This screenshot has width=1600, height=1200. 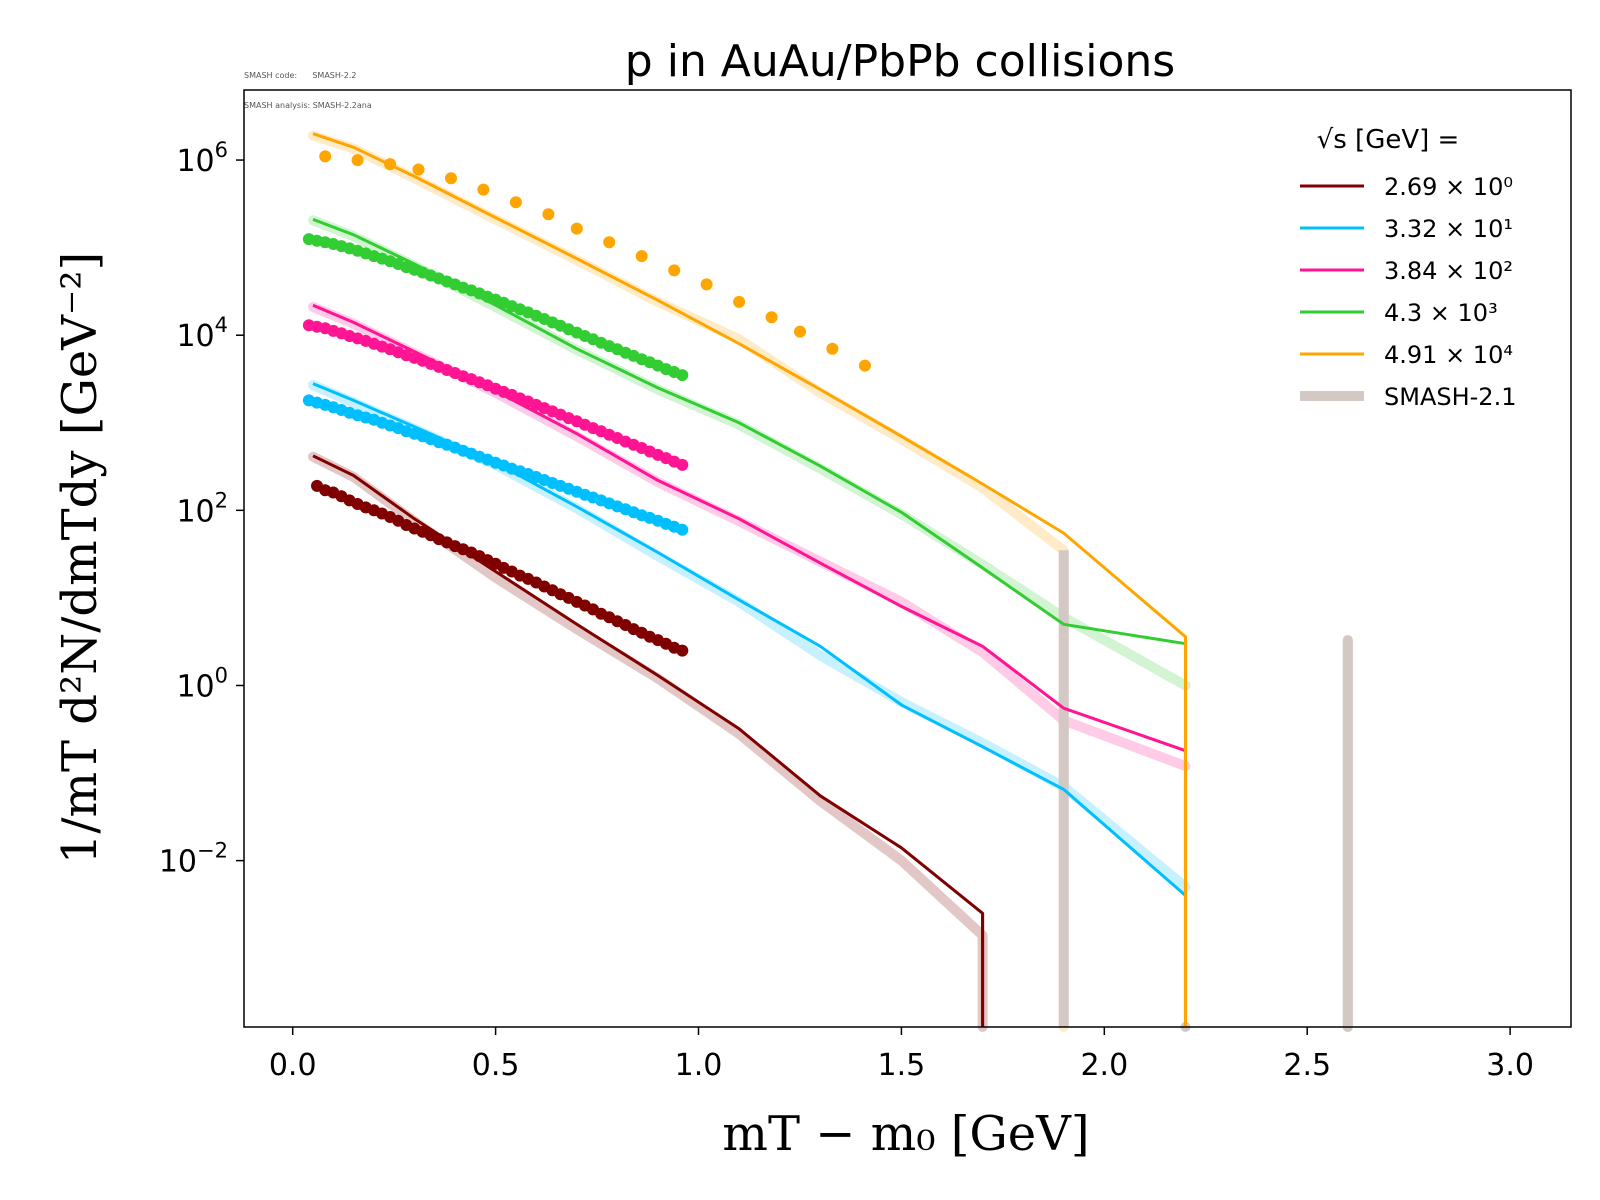 What do you see at coordinates (1441, 313) in the screenshot?
I see `legend-label-3: 4.3 × 10³` at bounding box center [1441, 313].